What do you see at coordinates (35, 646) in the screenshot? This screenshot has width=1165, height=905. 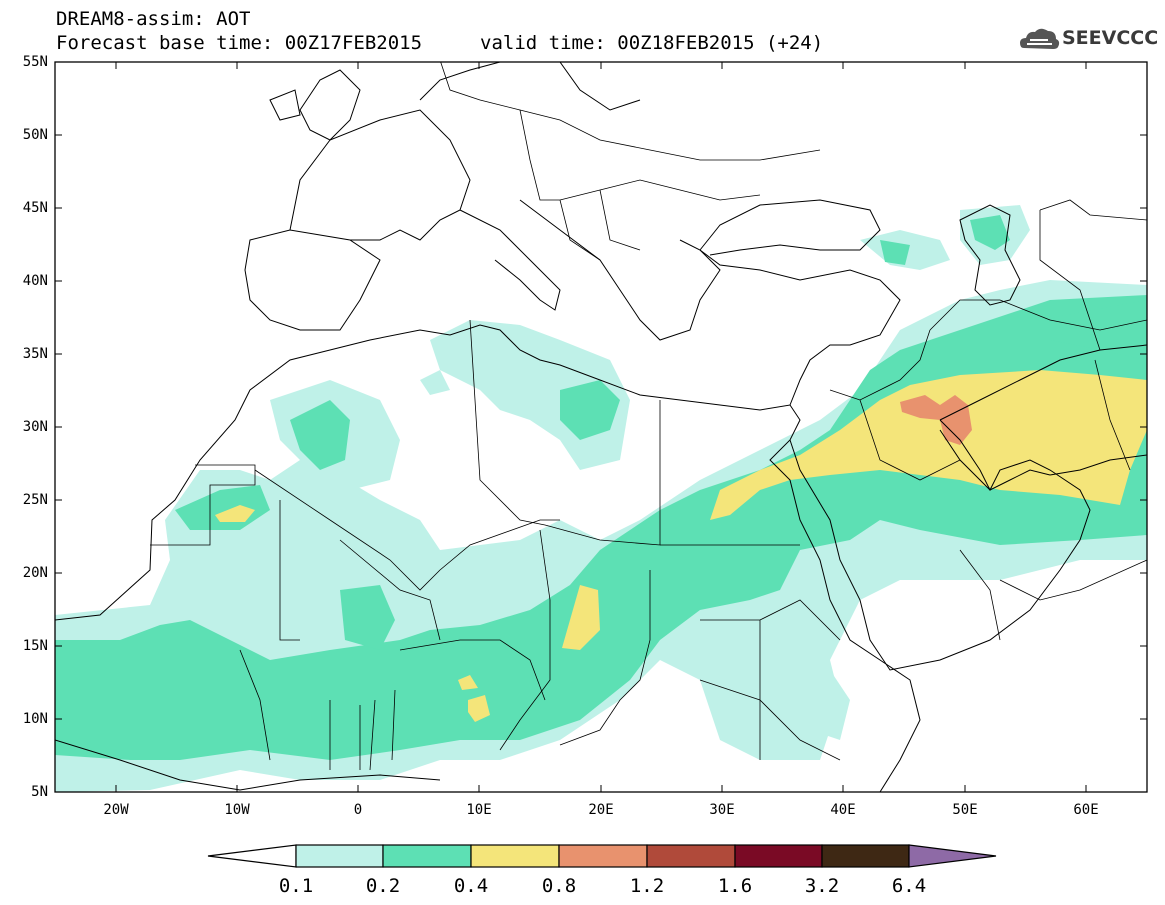 I see `lat-label: 15N` at bounding box center [35, 646].